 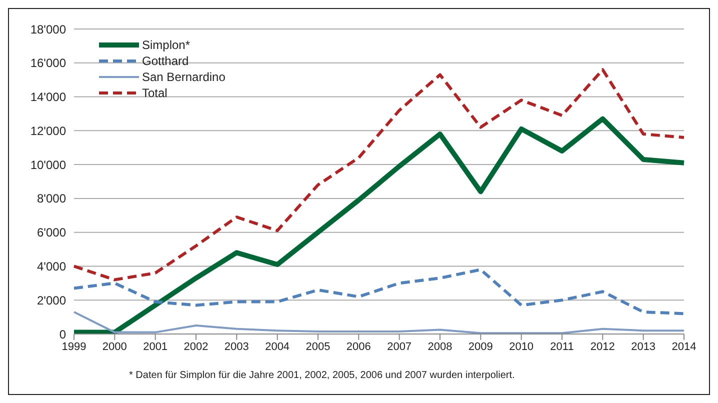 What do you see at coordinates (51, 300) in the screenshot?
I see `y-tick-label: 2'000` at bounding box center [51, 300].